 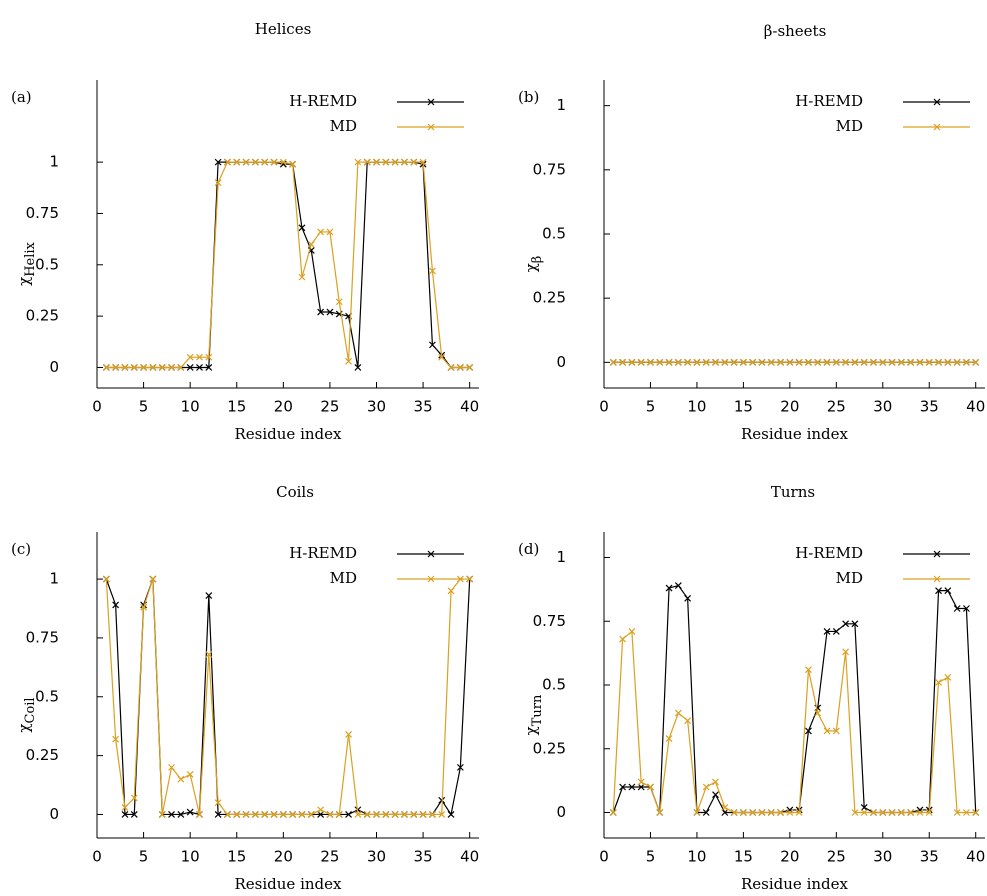 I want to click on legend-marker, so click(x=937, y=579).